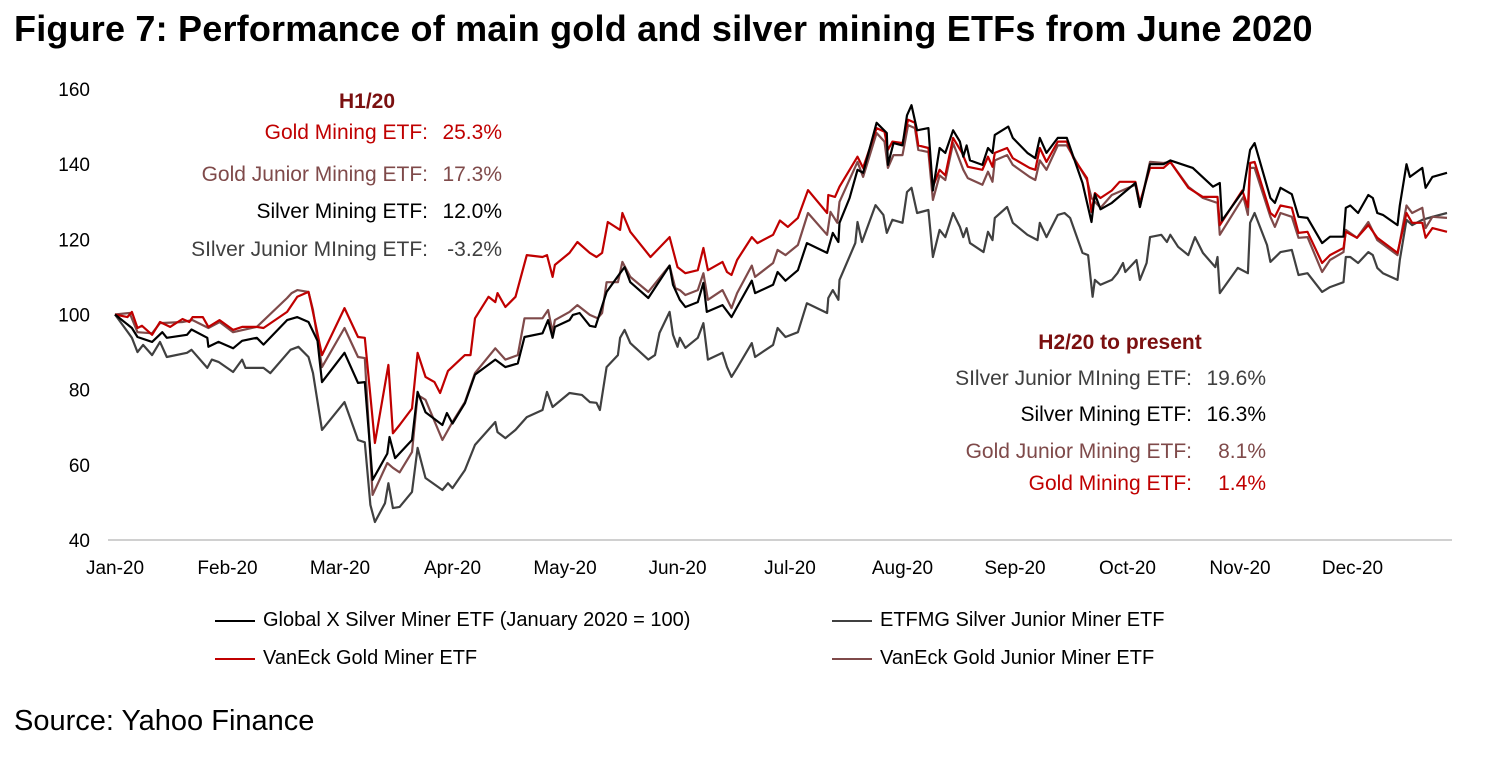 The width and height of the screenshot is (1485, 766). What do you see at coordinates (472, 132) in the screenshot?
I see `annotation-value: 25.3%` at bounding box center [472, 132].